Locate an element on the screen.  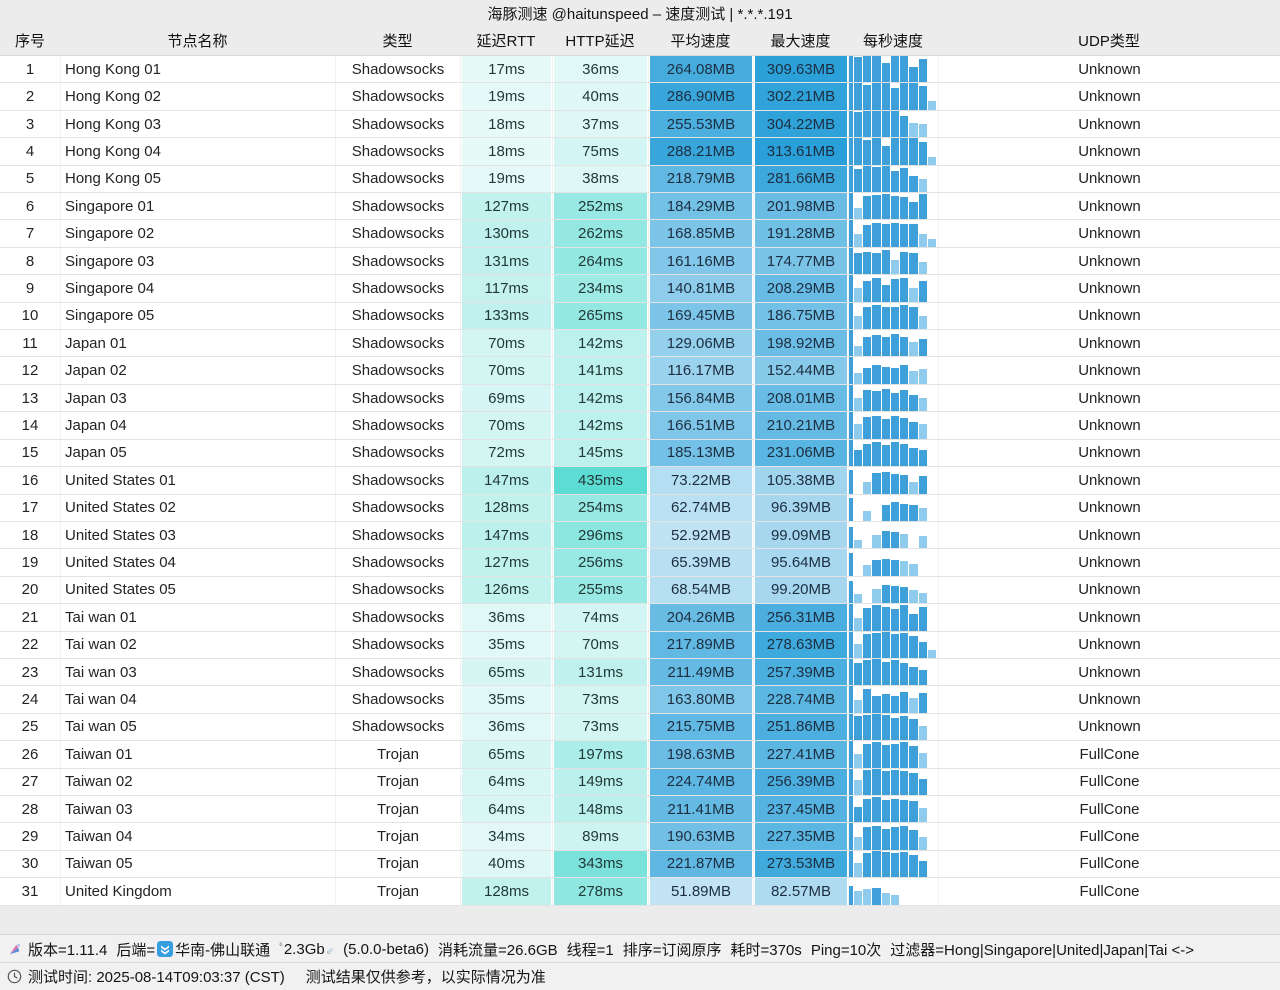
http-latency-cell: 73ms is located at coordinates (600, 699).